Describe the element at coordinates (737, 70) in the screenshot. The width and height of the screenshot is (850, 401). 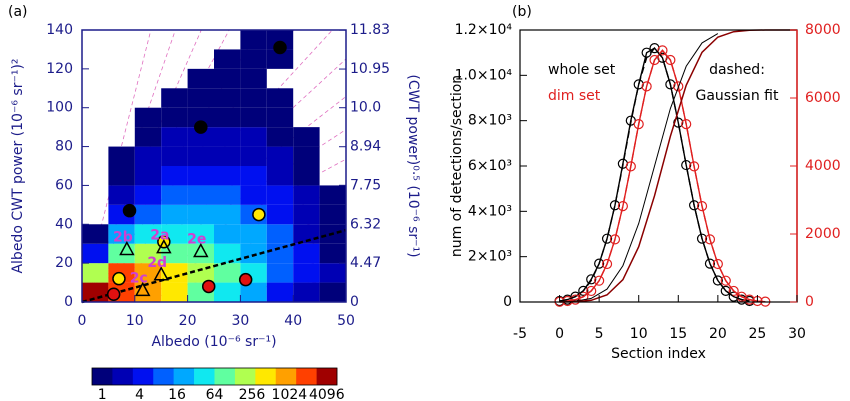
I see `annotation: dashed:` at that location.